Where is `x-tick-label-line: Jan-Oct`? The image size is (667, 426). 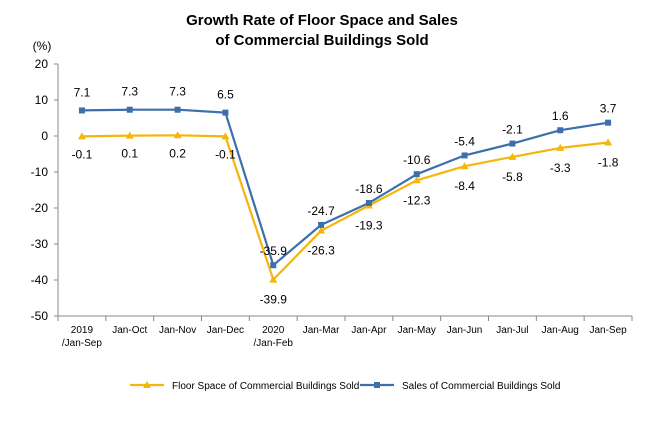 x-tick-label-line: Jan-Oct is located at coordinates (129, 330).